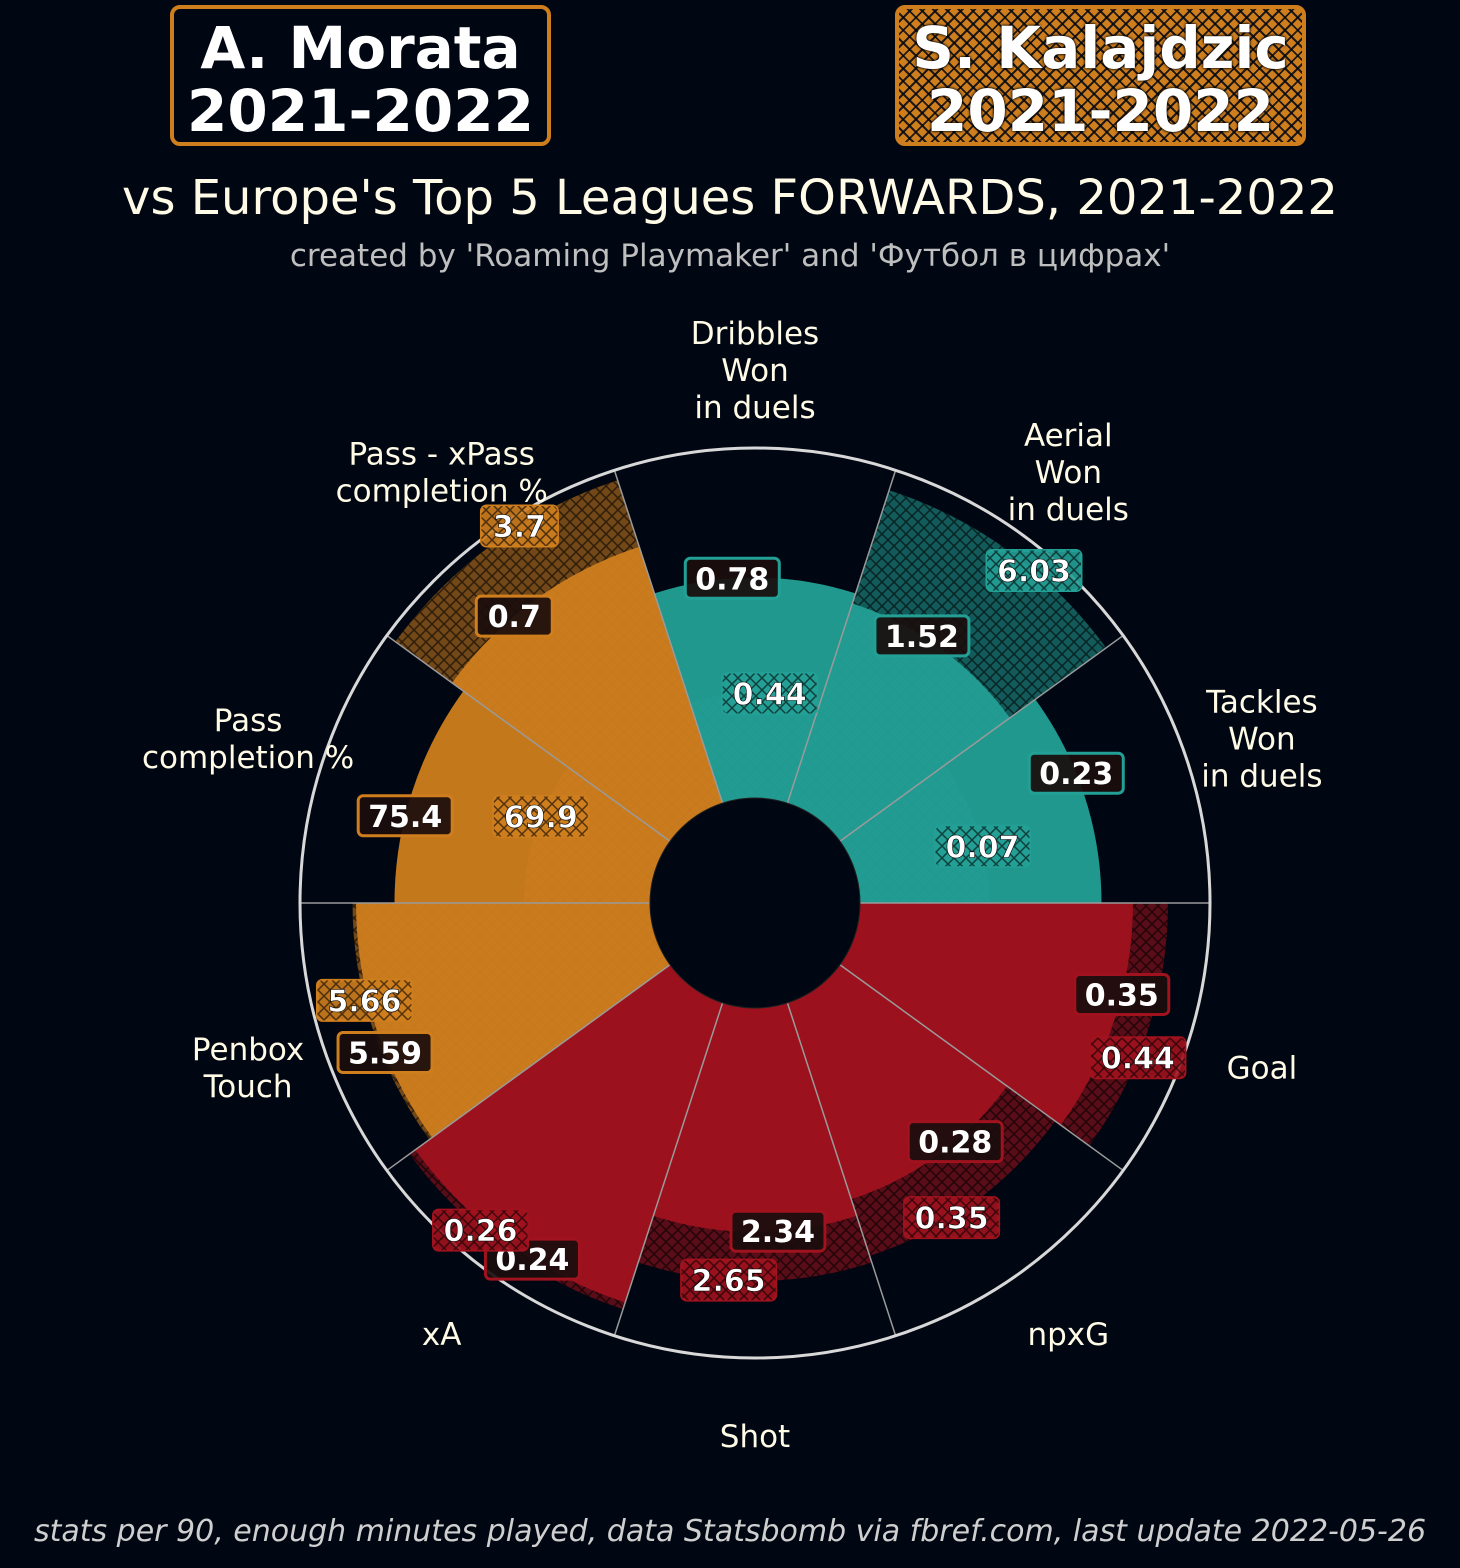  I want to click on value-label-a-0: 0.78, so click(732, 578).